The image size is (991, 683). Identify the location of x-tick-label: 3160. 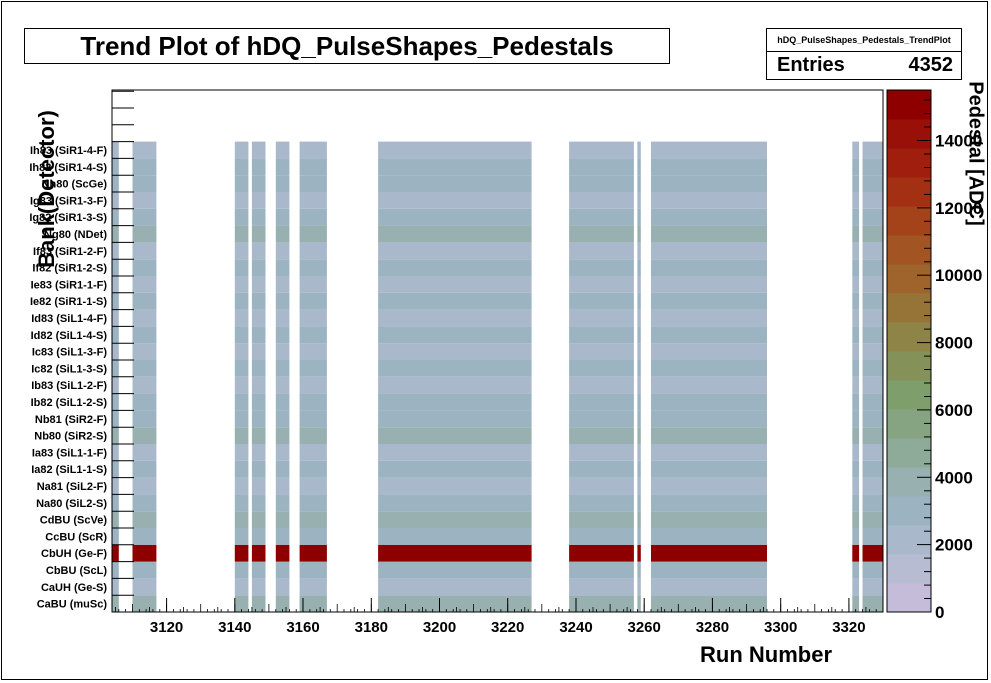
(302, 627).